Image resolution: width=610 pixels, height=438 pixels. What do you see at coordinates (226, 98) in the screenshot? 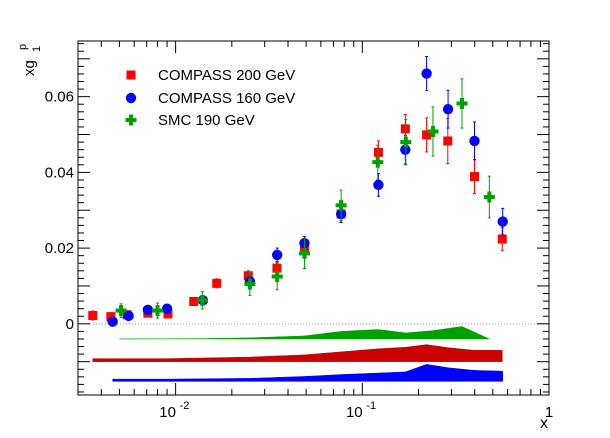
I see `legend-label-compass-160: COMPASS 160 GeV` at bounding box center [226, 98].